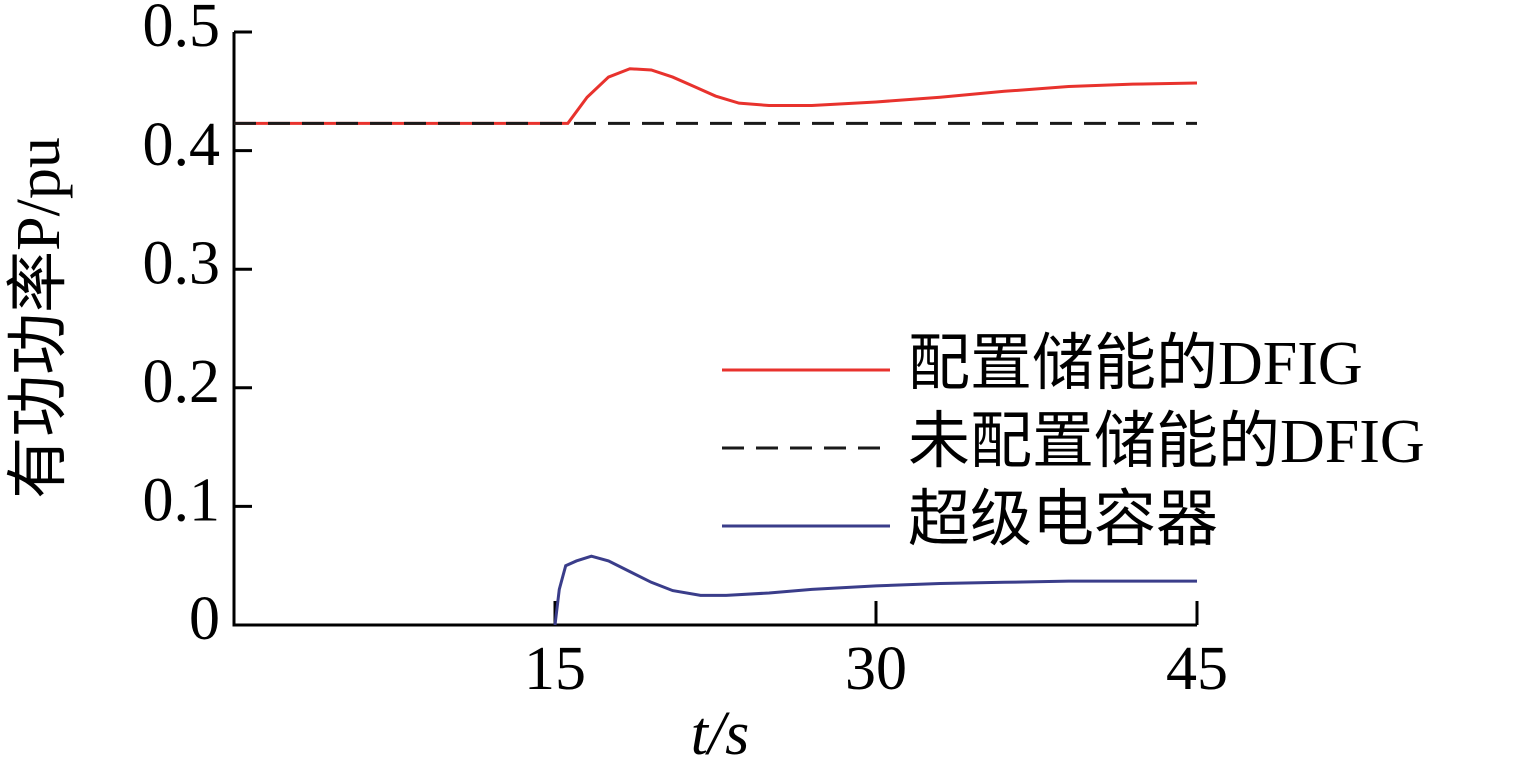 The image size is (1531, 771). I want to click on x-tick-label: 45, so click(1197, 669).